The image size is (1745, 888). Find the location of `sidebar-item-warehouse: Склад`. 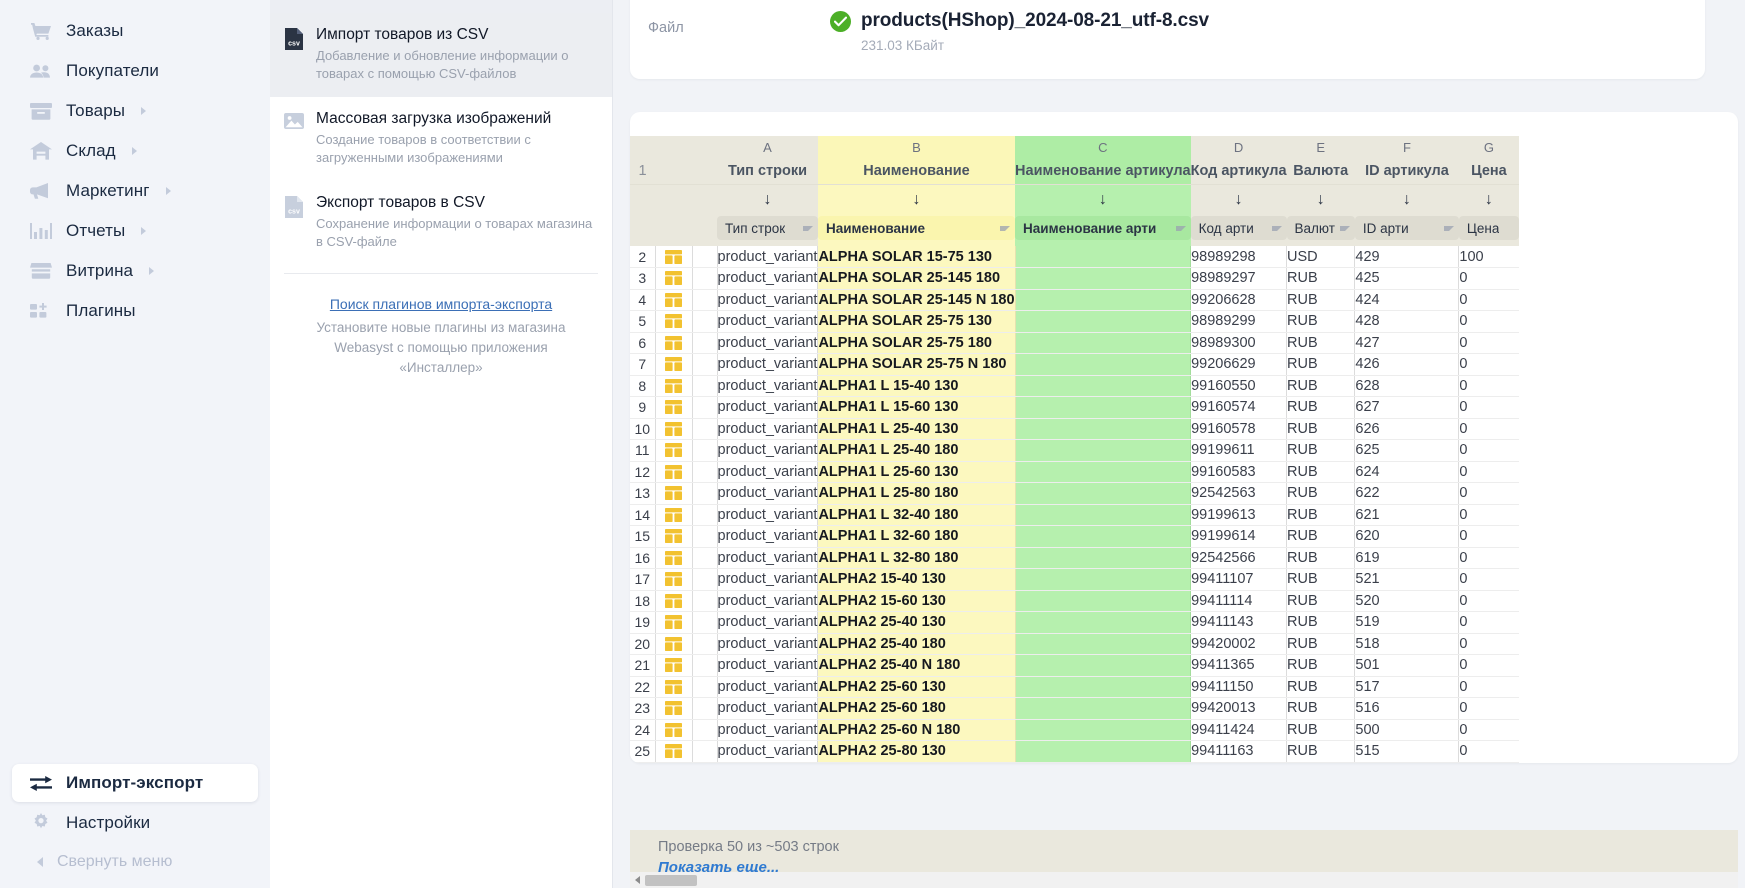

sidebar-item-warehouse: Склад is located at coordinates (135, 151).